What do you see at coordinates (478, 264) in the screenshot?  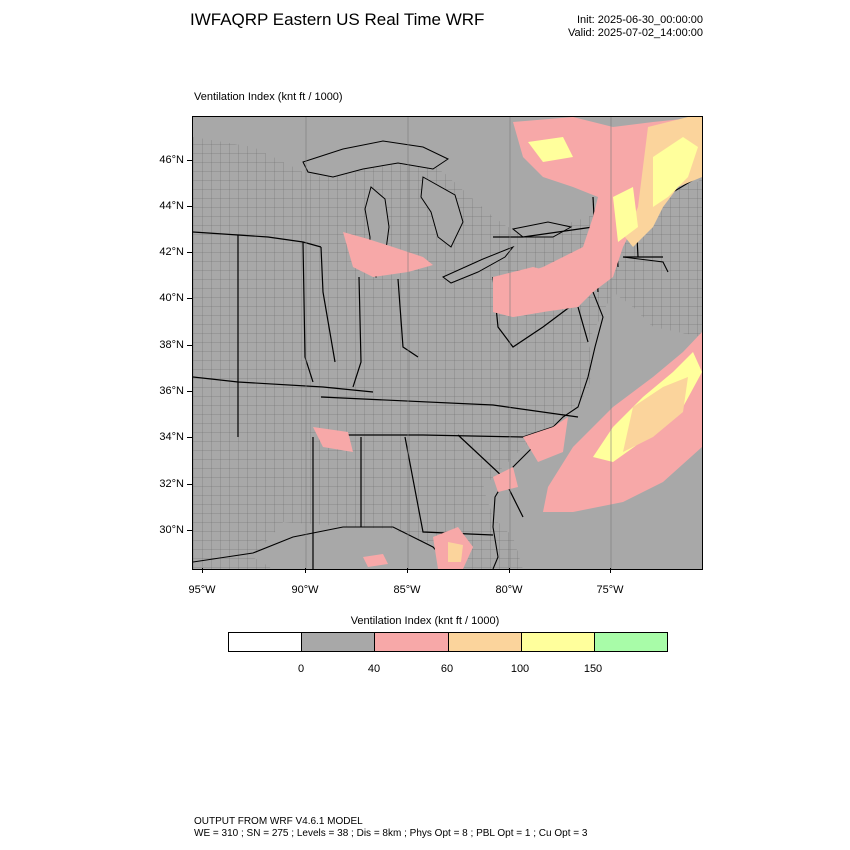 I see `lake-erie` at bounding box center [478, 264].